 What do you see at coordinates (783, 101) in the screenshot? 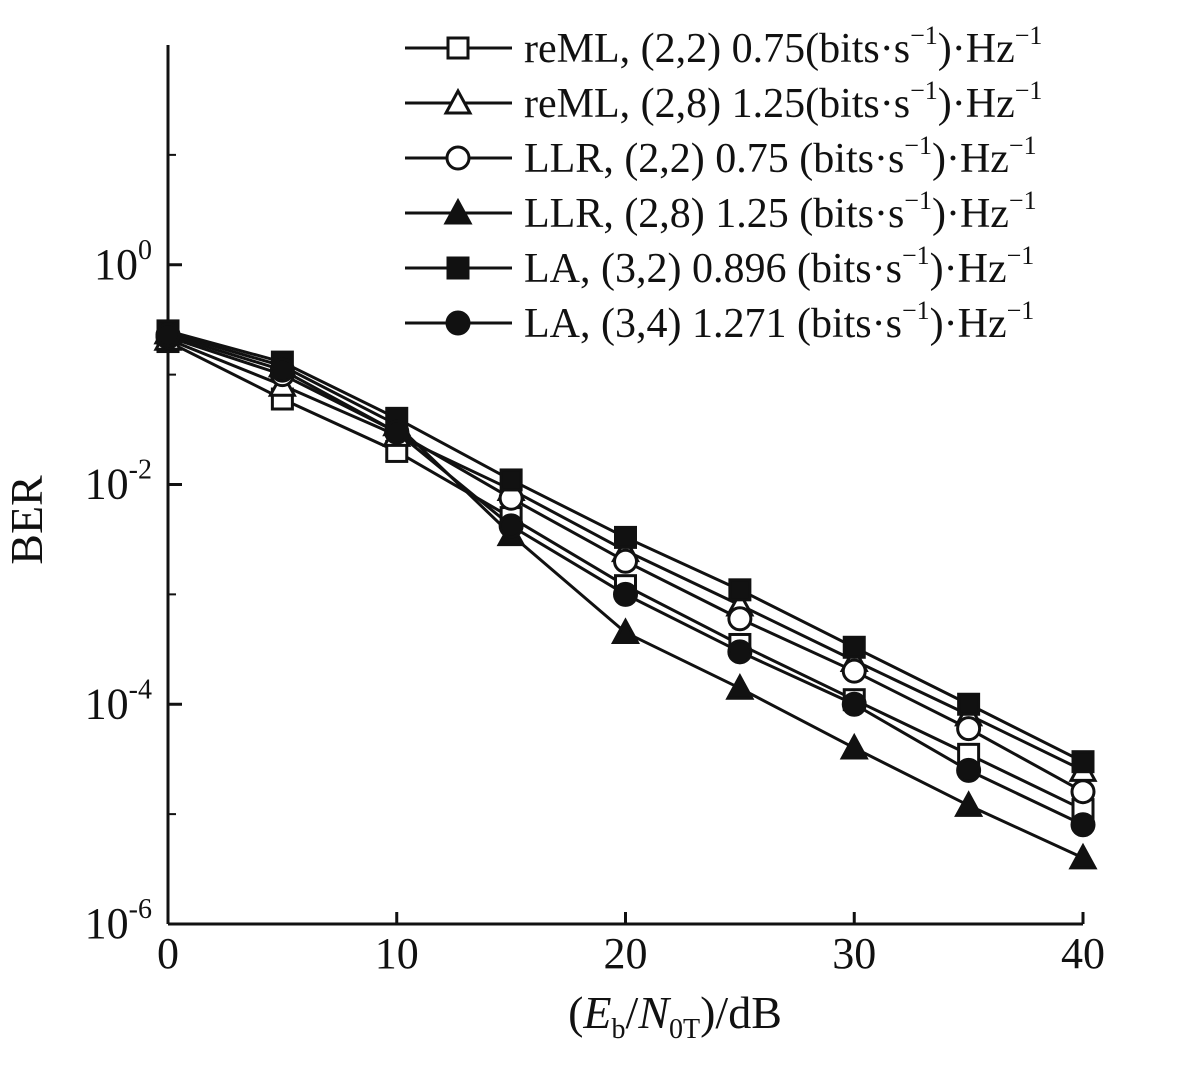
I see `legend-label: reML, (2,8) 1.25(bits·s−1)·Hz−1` at bounding box center [783, 101].